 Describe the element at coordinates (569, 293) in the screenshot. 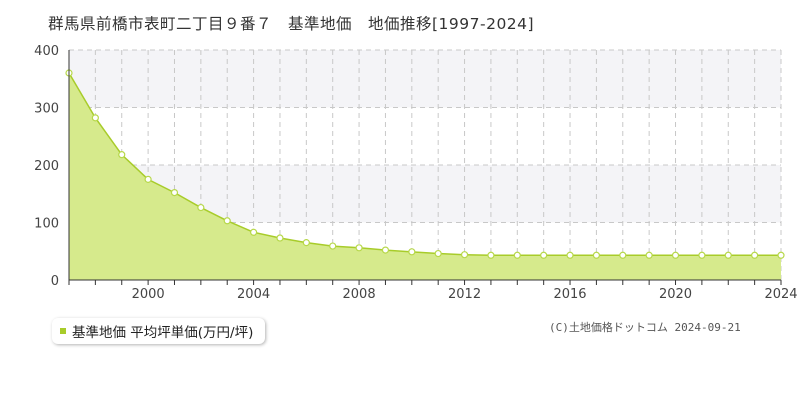

I see `x-tick-label: 2016` at that location.